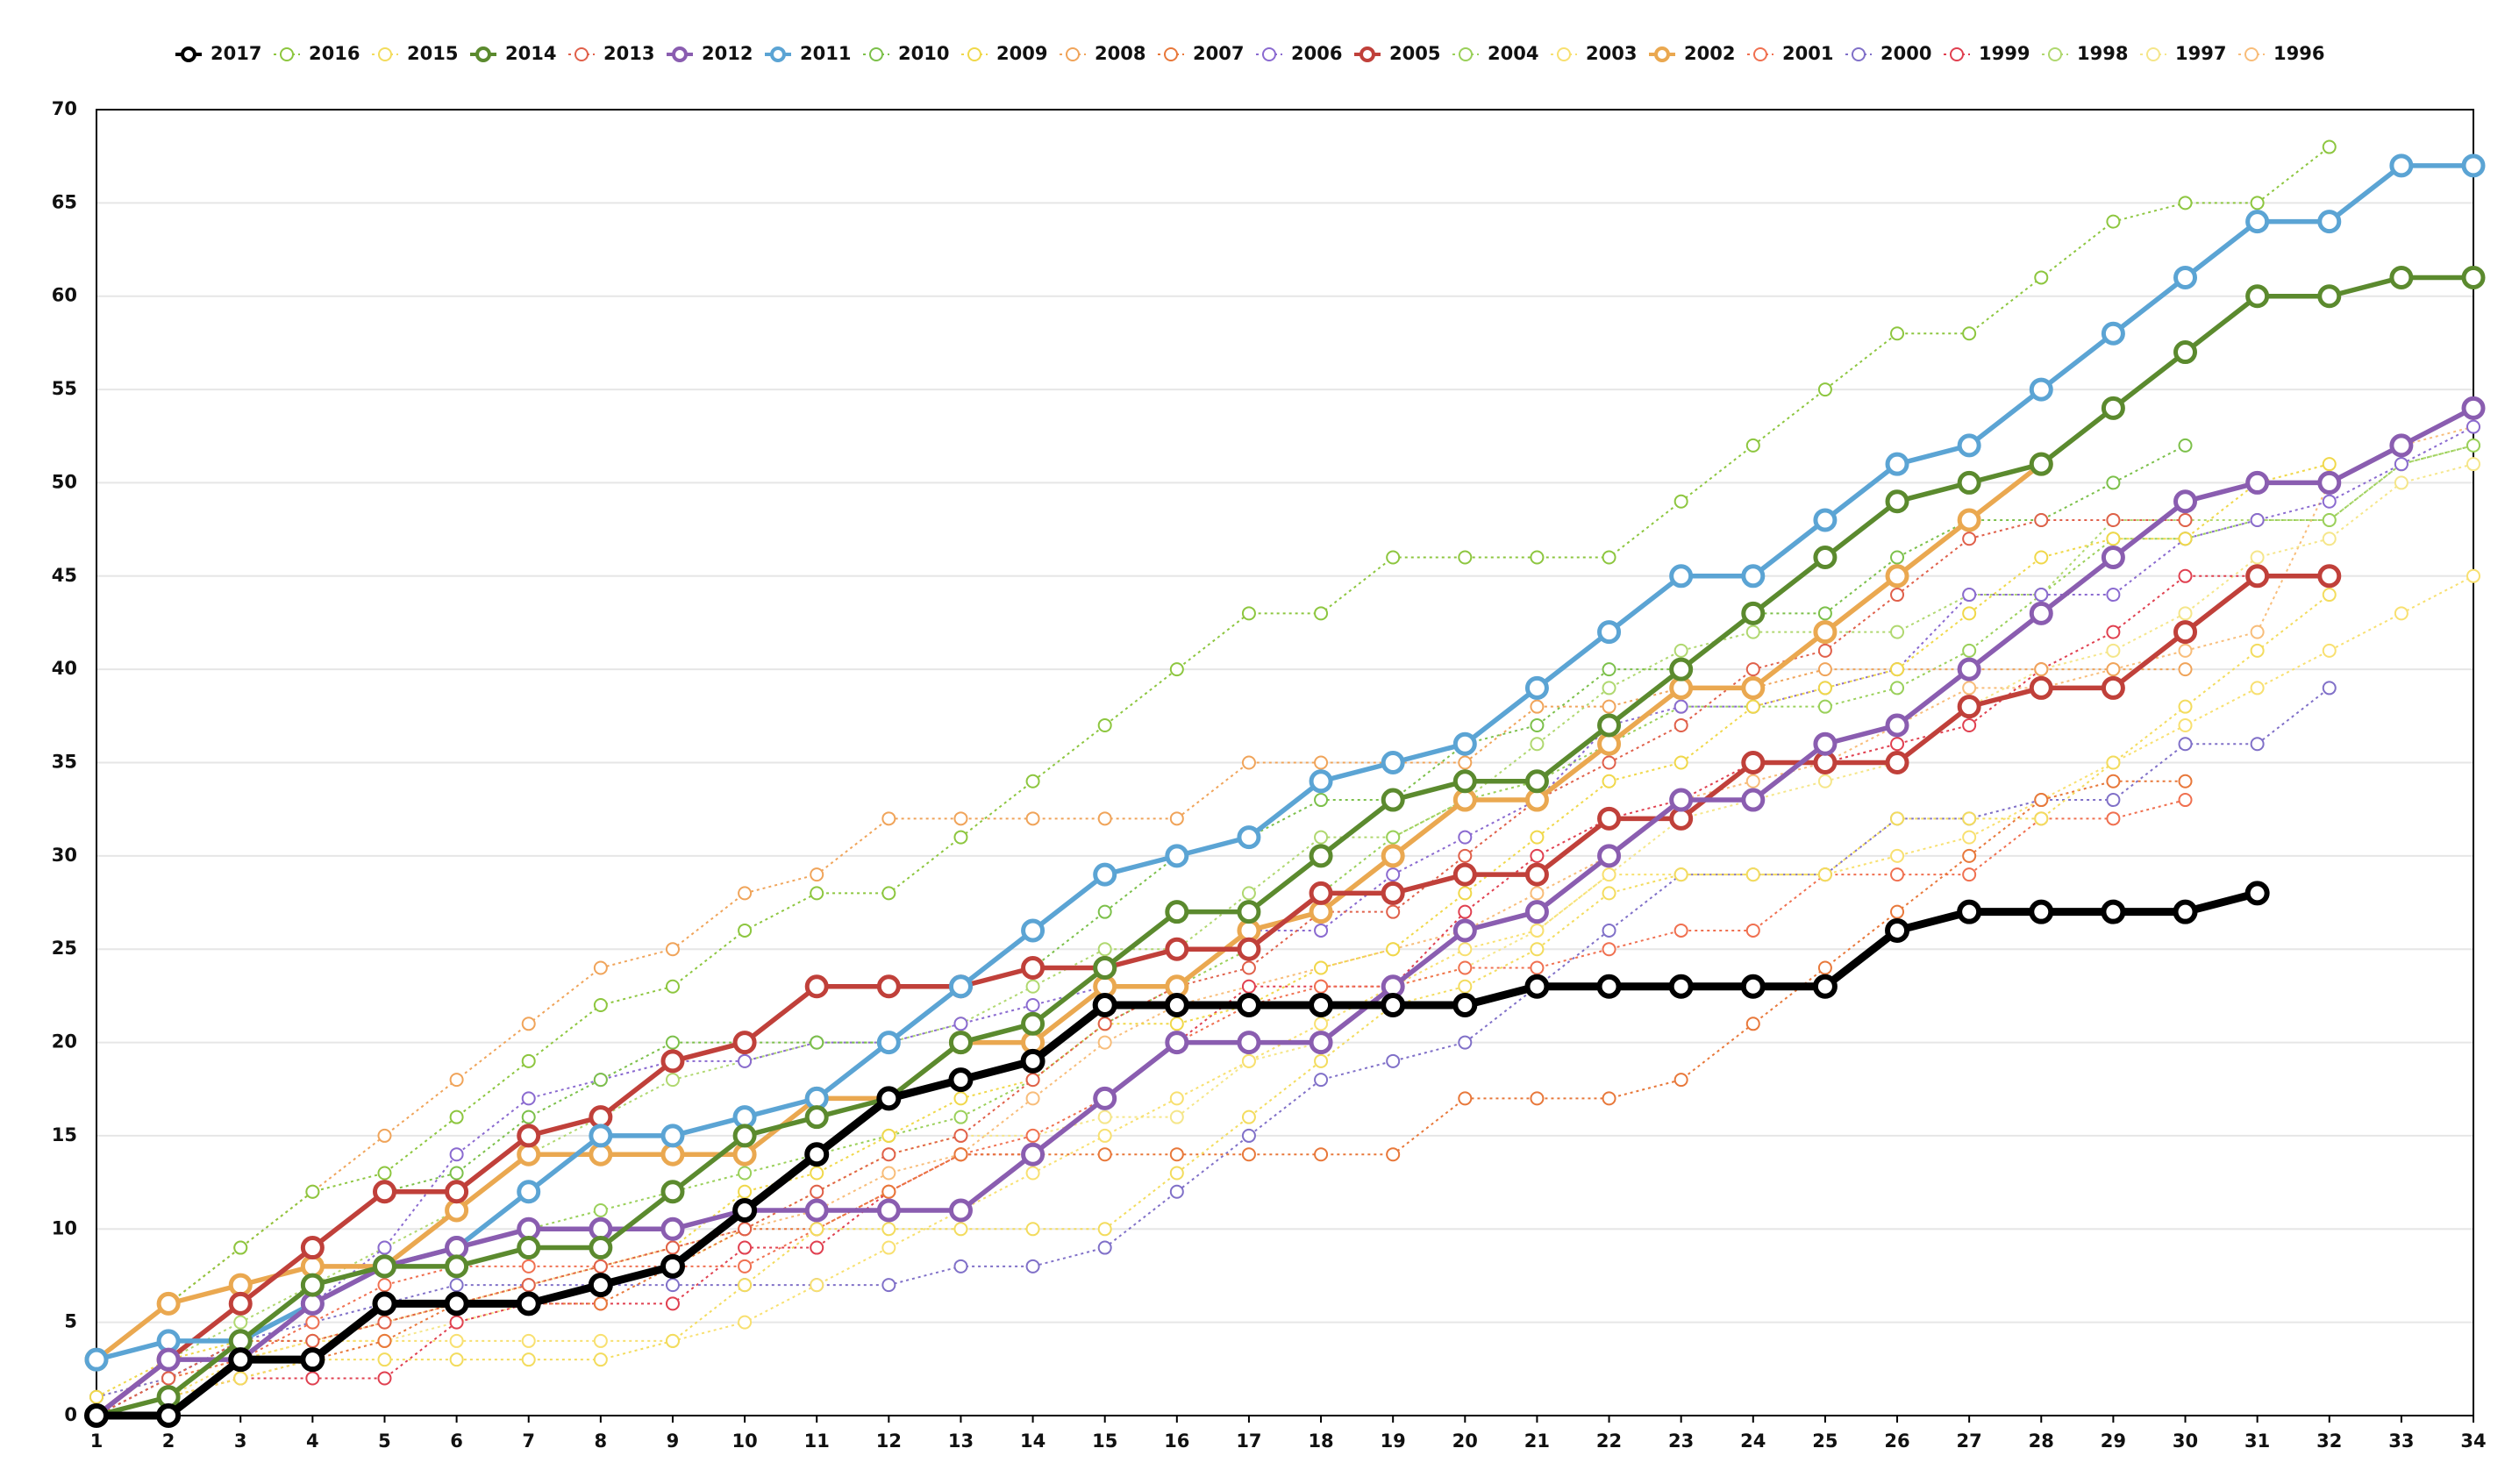 This screenshot has width=2512, height=1484. Describe the element at coordinates (1807, 54) in the screenshot. I see `legend-label: 2001` at that location.